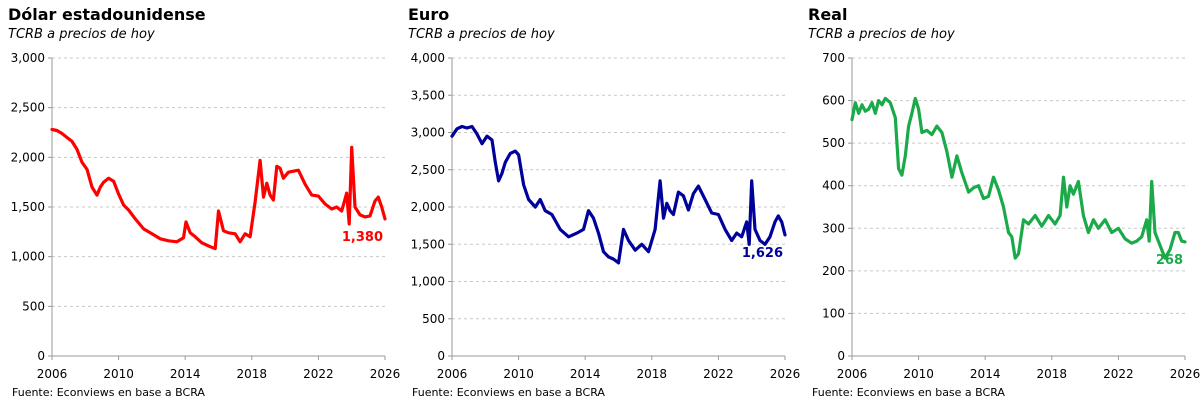 The image size is (1200, 402). I want to click on y-tick-label: 200, so click(833, 271).